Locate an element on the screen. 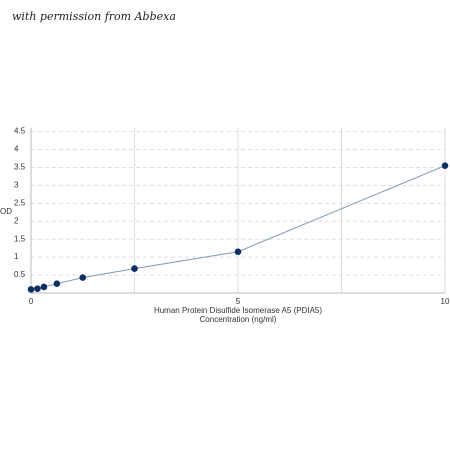  y-tick-label: 1 is located at coordinates (16, 256).